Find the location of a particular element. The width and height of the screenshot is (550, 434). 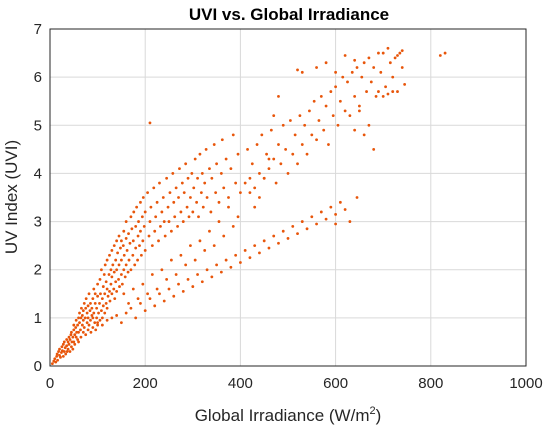

x-tick-label: 200 is located at coordinates (145, 383).